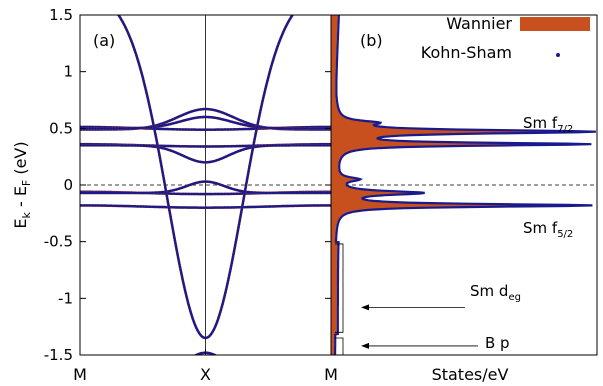  What do you see at coordinates (65, 298) in the screenshot?
I see `ytick-label-1: -1` at bounding box center [65, 298].